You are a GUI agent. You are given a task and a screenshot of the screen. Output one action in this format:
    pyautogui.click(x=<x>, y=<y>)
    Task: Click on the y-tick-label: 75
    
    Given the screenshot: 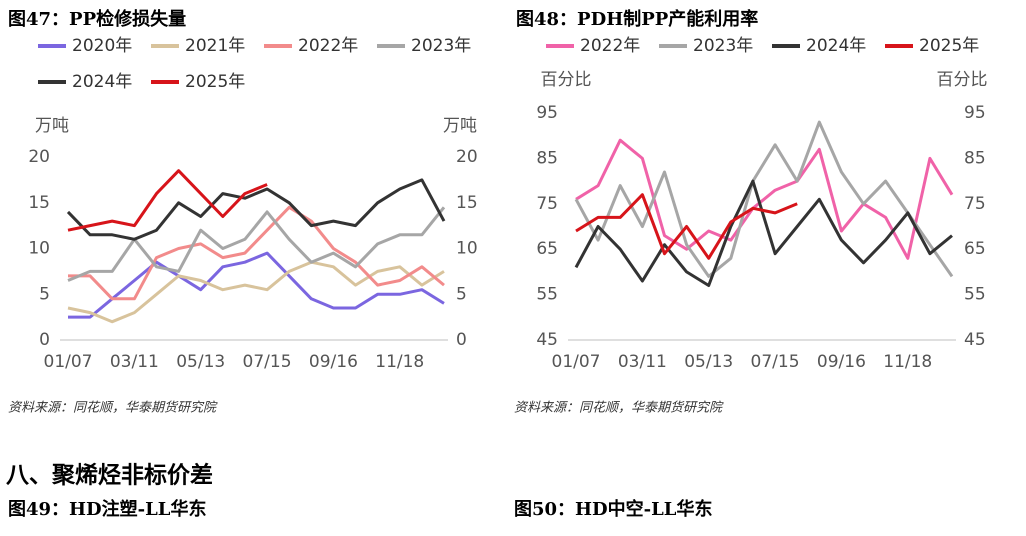 What is the action you would take?
    pyautogui.click(x=547, y=204)
    